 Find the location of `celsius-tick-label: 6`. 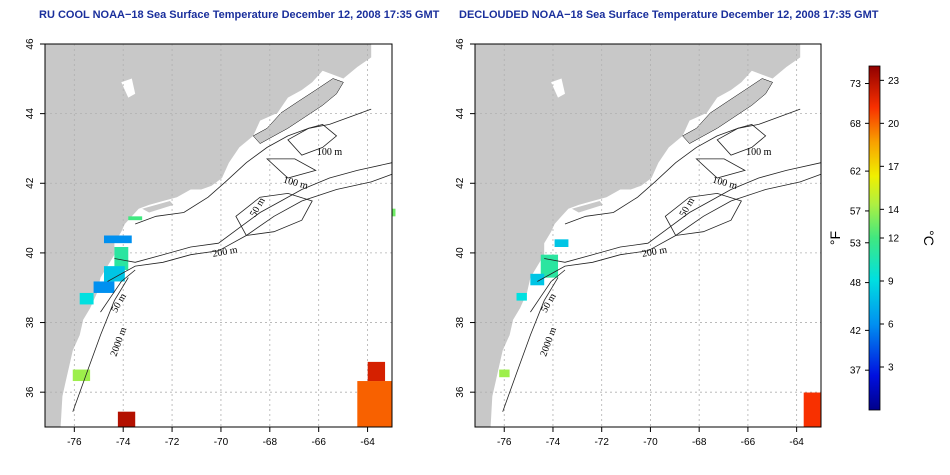

celsius-tick-label: 6 is located at coordinates (891, 325).